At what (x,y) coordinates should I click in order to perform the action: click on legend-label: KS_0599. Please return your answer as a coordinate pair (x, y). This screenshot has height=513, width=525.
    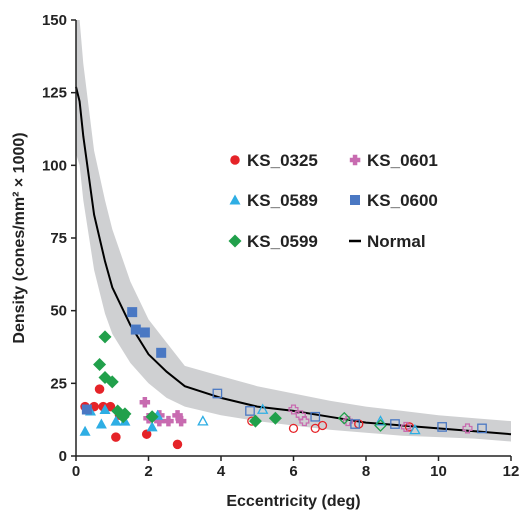
    Looking at the image, I should click on (282, 241).